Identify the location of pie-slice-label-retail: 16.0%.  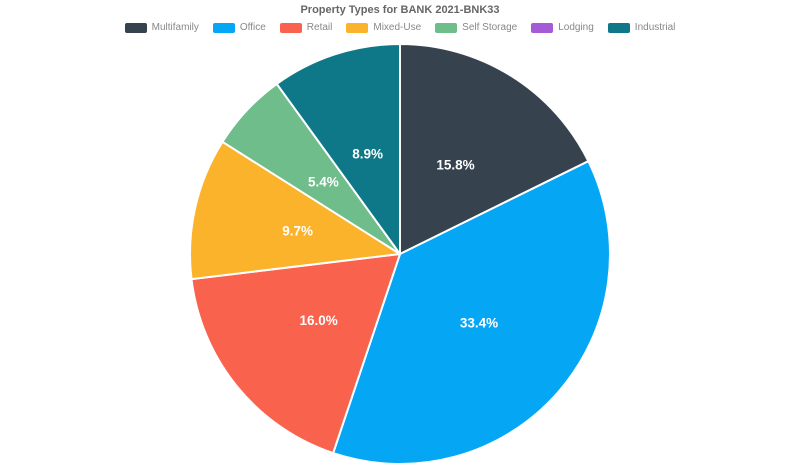
(318, 320).